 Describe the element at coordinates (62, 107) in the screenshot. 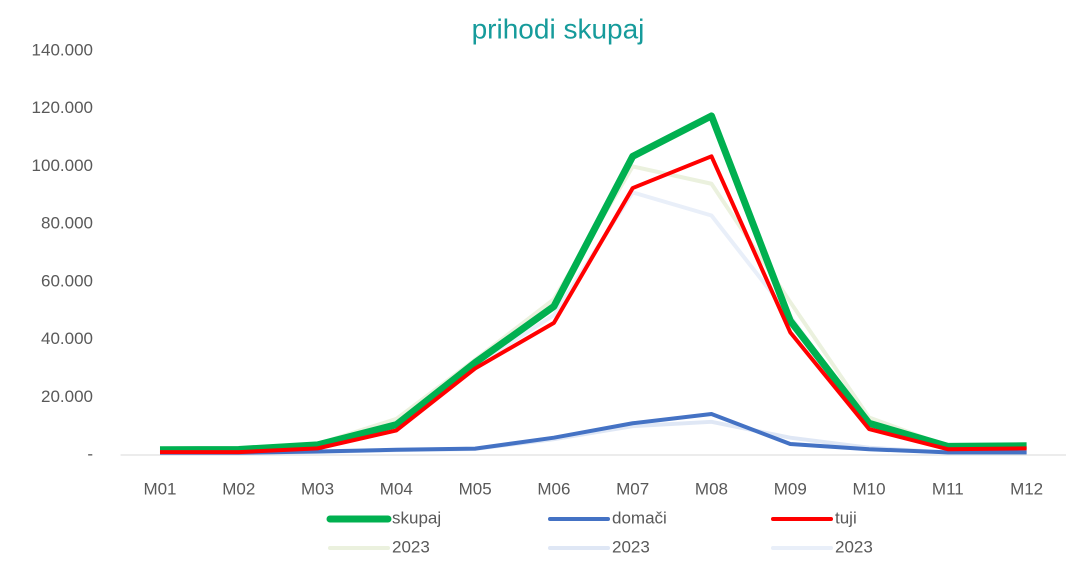

I see `y-tick-label: 120.000` at that location.